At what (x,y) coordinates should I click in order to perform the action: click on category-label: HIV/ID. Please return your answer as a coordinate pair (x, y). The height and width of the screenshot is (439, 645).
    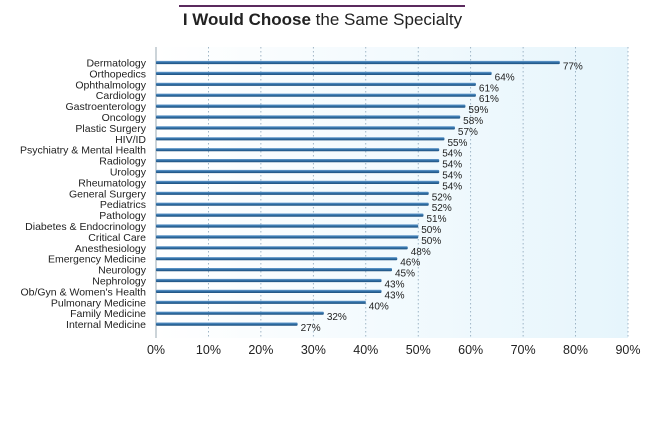
    Looking at the image, I should click on (130, 140).